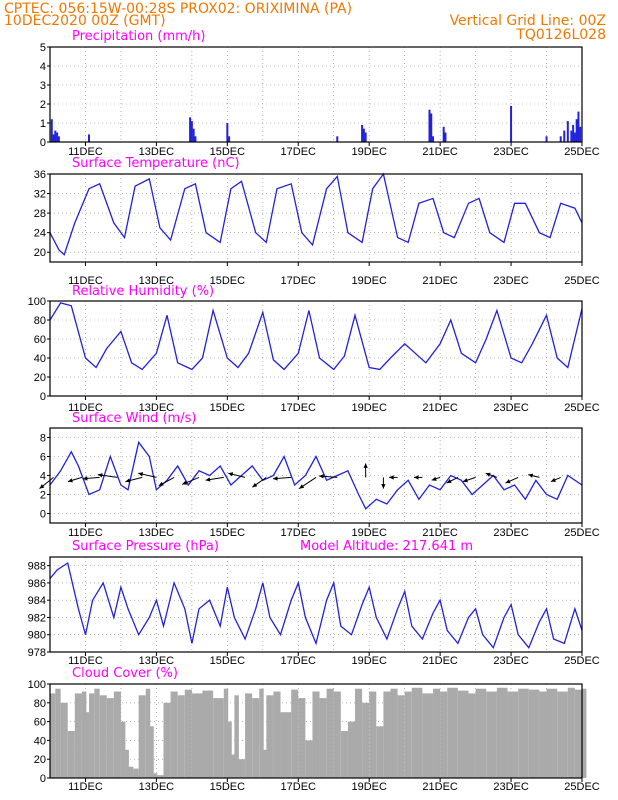 This screenshot has height=800, width=618. What do you see at coordinates (40, 234) in the screenshot?
I see `y-tick-label: 24` at bounding box center [40, 234].